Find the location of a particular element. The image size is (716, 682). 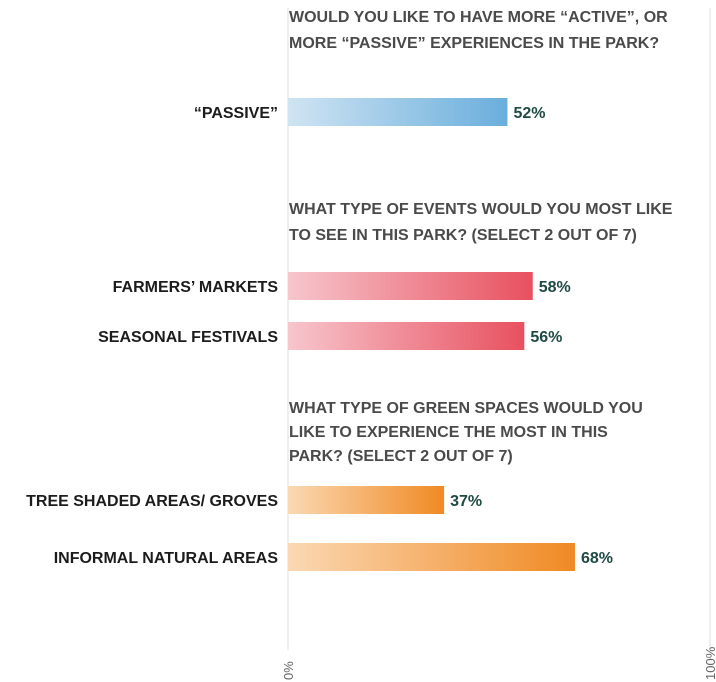

axis-min-label: 0% is located at coordinates (288, 670).